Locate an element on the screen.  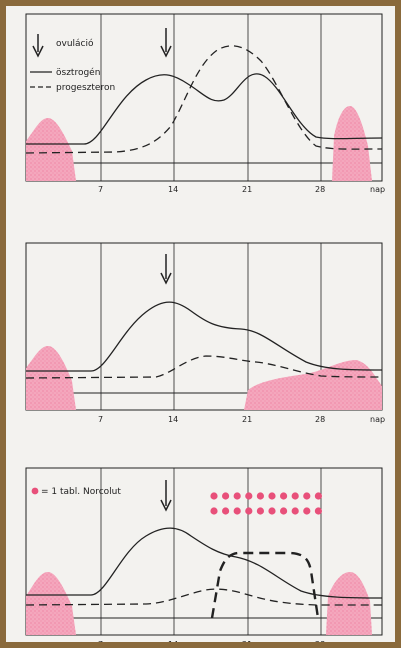
panel-3-menstruation-end is located at coordinates (349, 603).